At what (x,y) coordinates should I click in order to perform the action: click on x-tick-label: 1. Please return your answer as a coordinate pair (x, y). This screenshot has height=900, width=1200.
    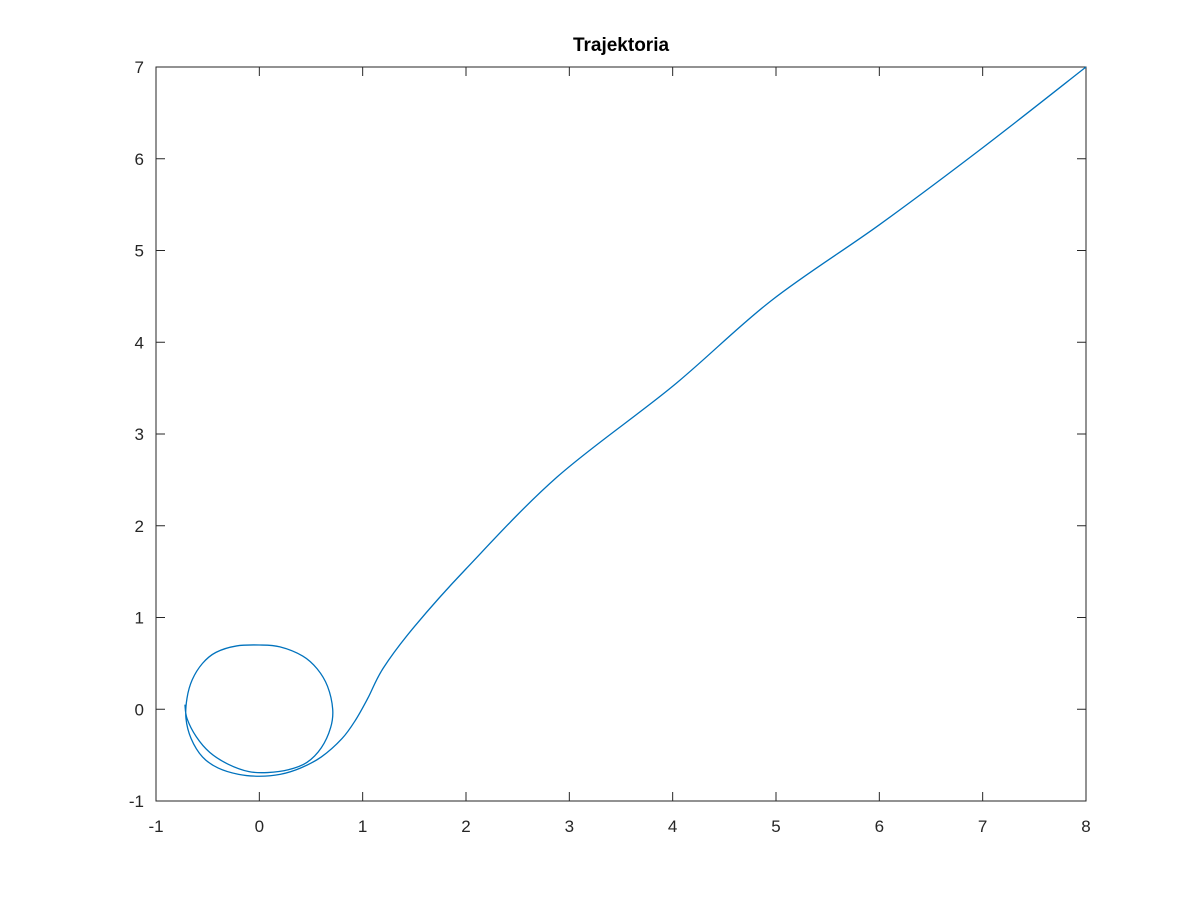
    Looking at the image, I should click on (362, 826).